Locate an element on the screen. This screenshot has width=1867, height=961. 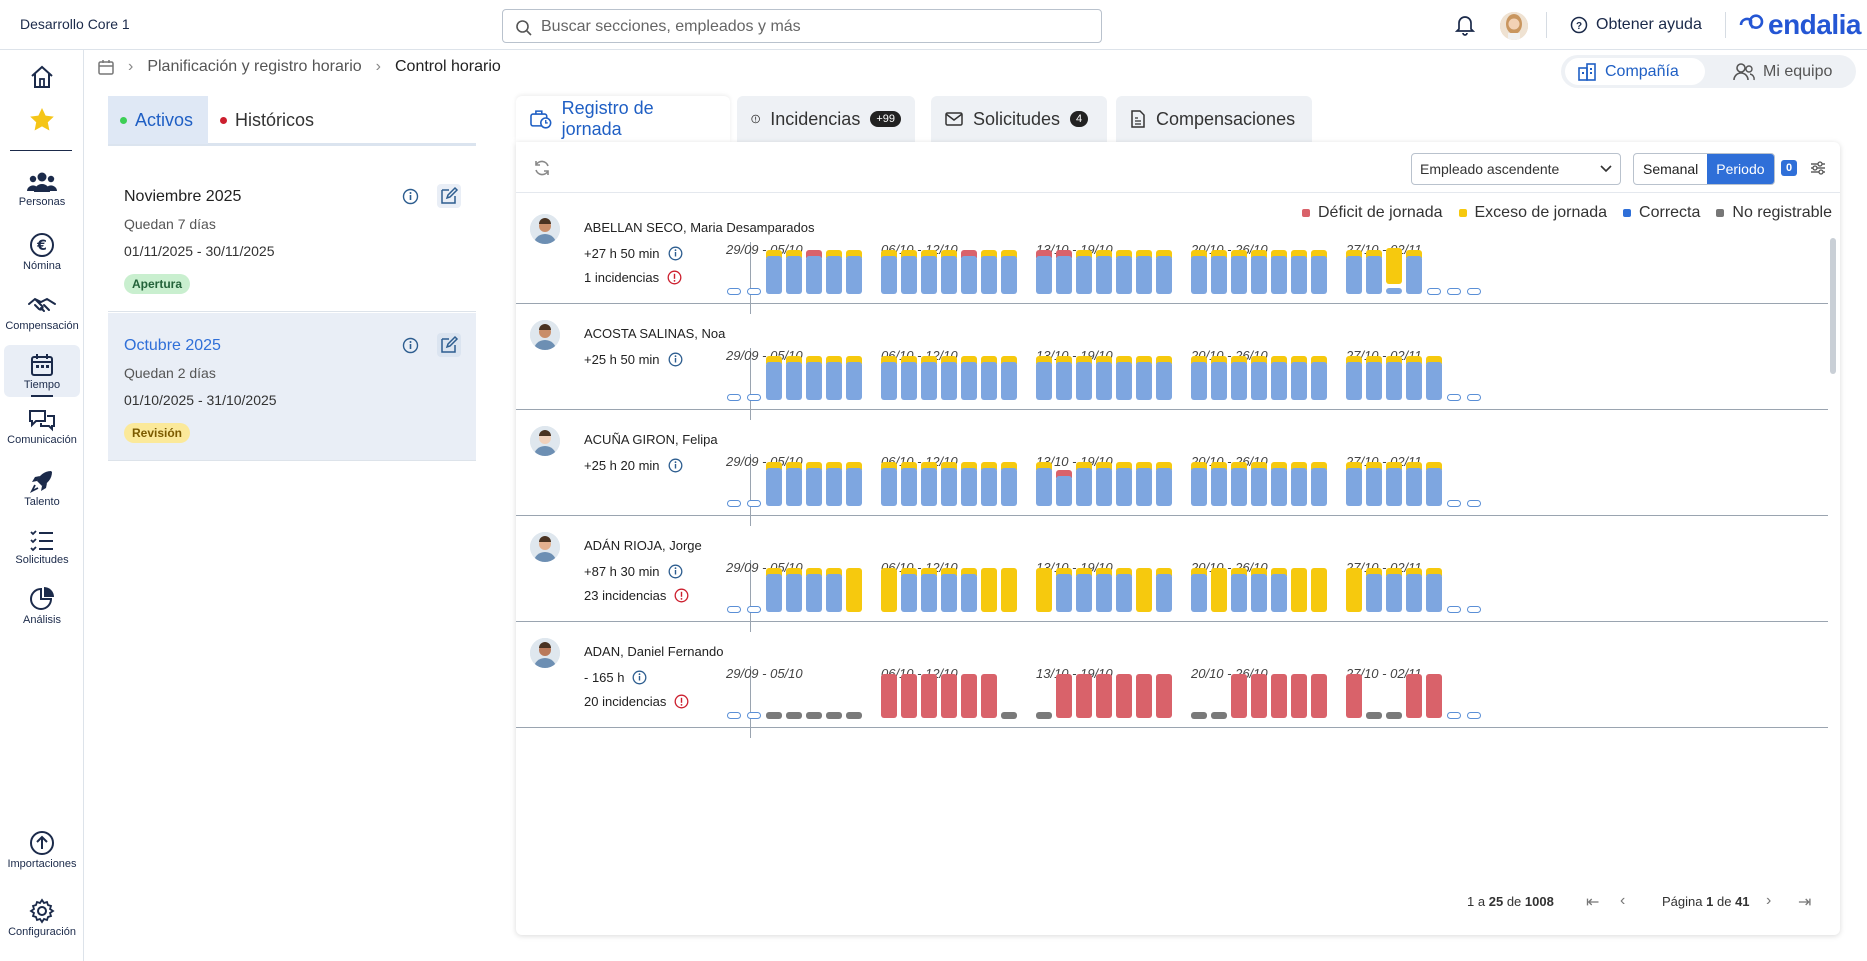
day-not-registrable is located at coordinates (1374, 715).